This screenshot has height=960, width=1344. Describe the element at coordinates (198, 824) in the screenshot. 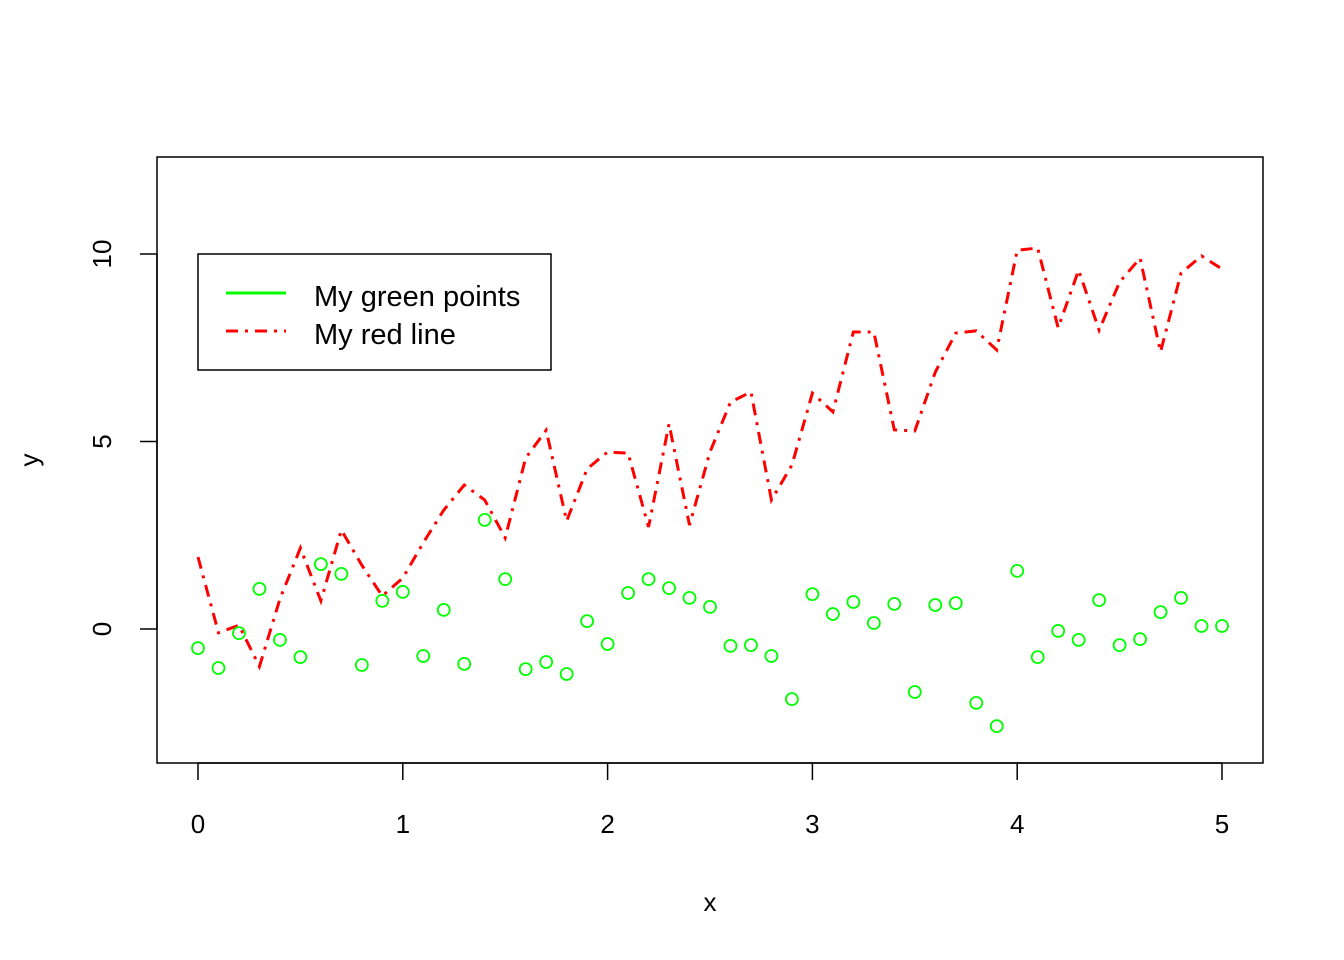

I see `x-tick-label: 0` at that location.